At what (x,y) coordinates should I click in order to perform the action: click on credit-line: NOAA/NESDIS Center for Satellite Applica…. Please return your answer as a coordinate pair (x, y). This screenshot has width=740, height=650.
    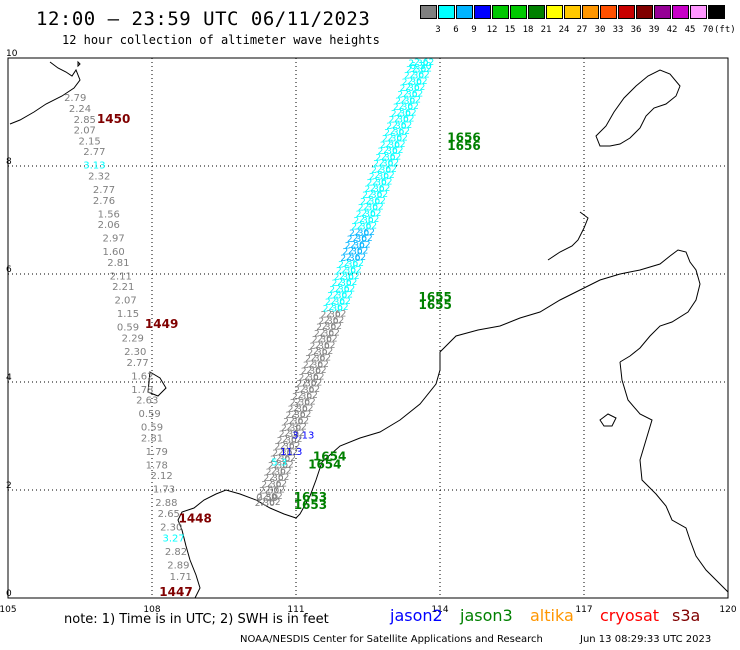
    Looking at the image, I should click on (391, 639).